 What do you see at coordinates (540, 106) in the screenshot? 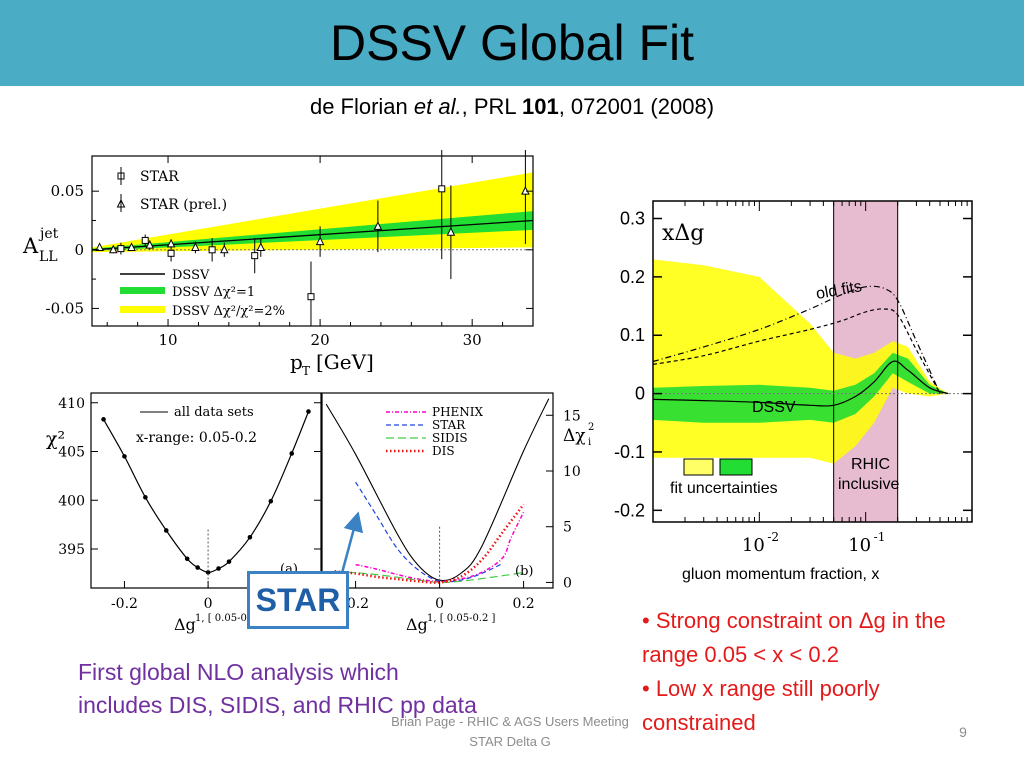
I see `reference-volume: 101` at bounding box center [540, 106].